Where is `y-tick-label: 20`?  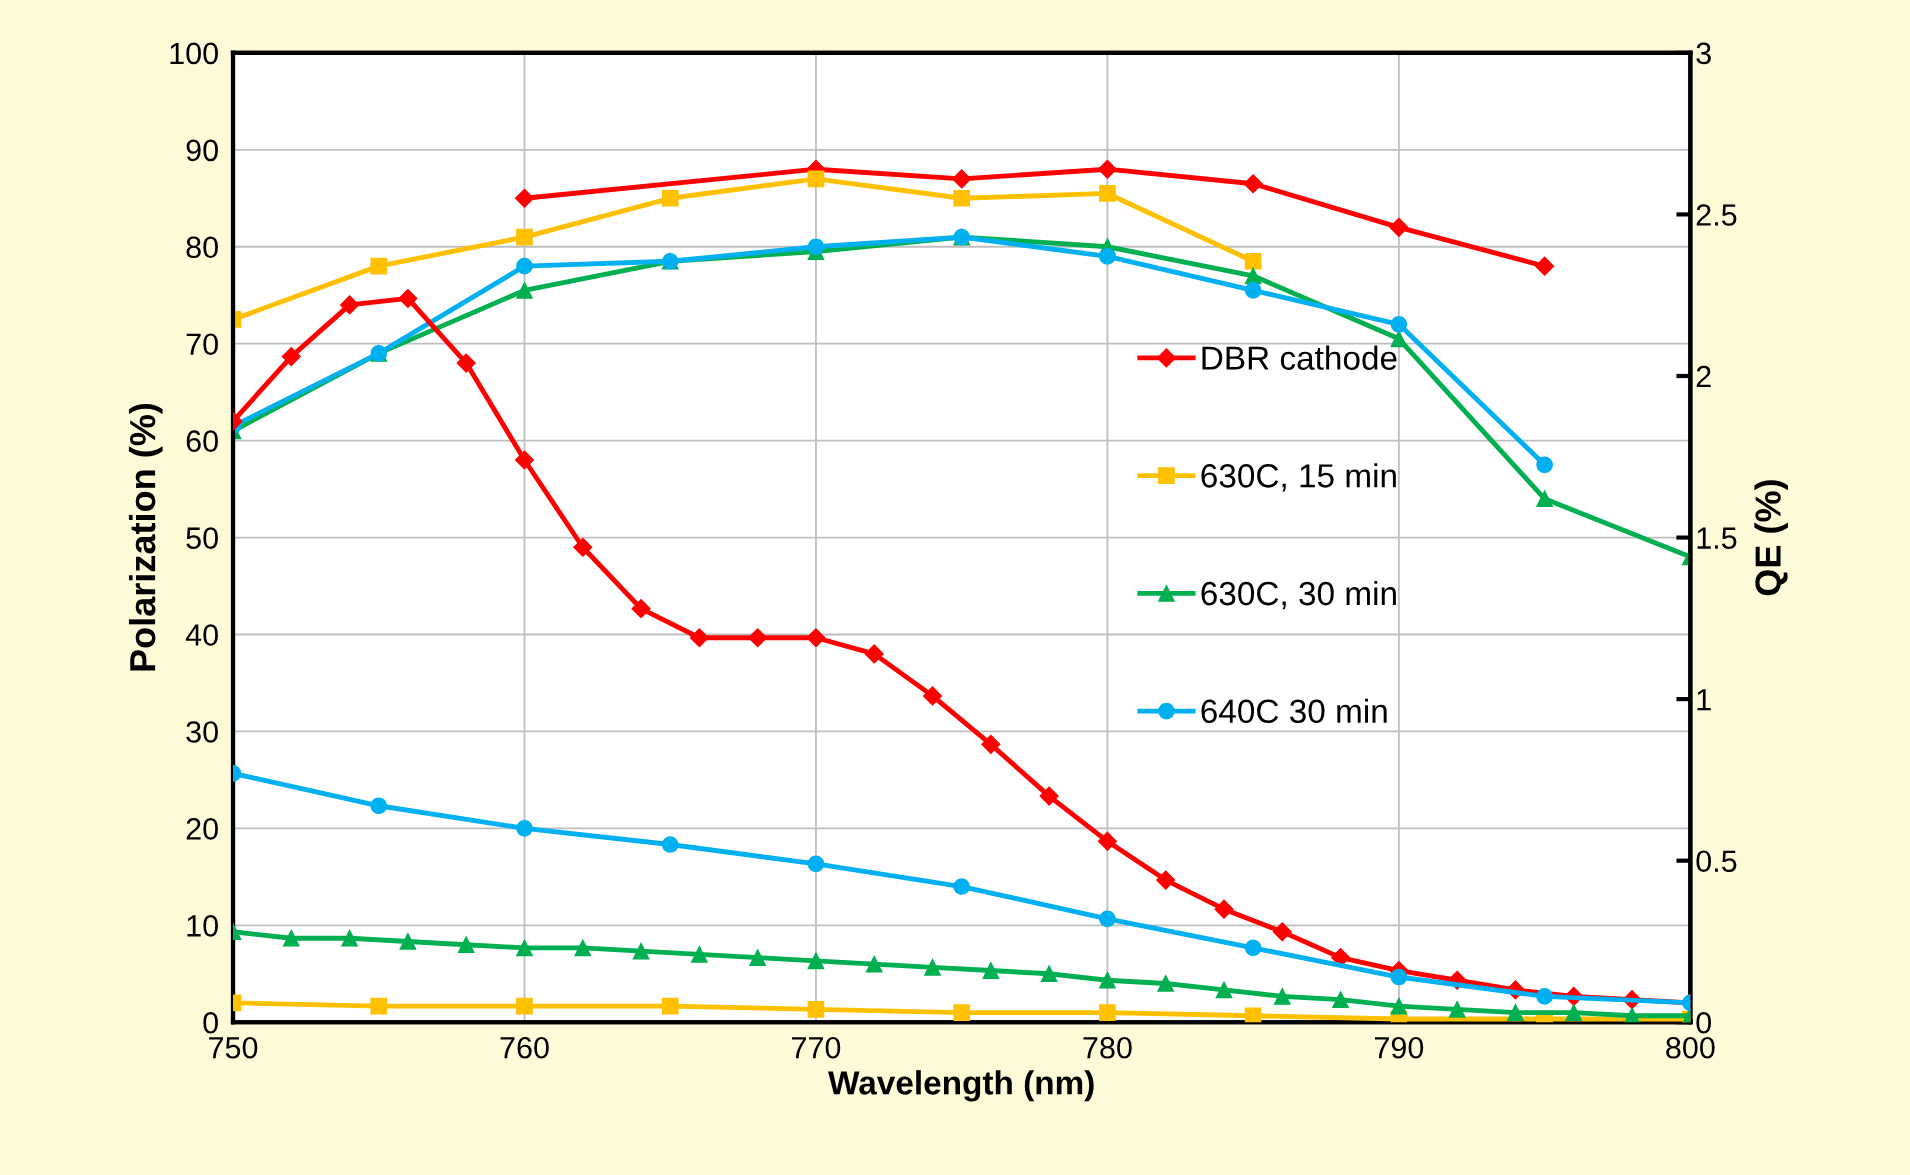
y-tick-label: 20 is located at coordinates (202, 829).